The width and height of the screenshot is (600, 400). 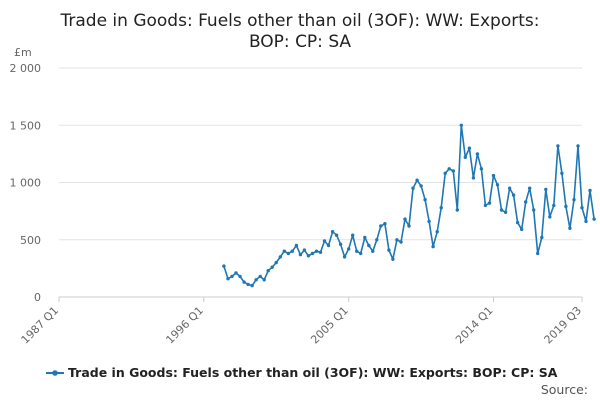 I want to click on y-axis-ticks: 0 500 1 000 1 500 2 000, so click(x=26, y=183).